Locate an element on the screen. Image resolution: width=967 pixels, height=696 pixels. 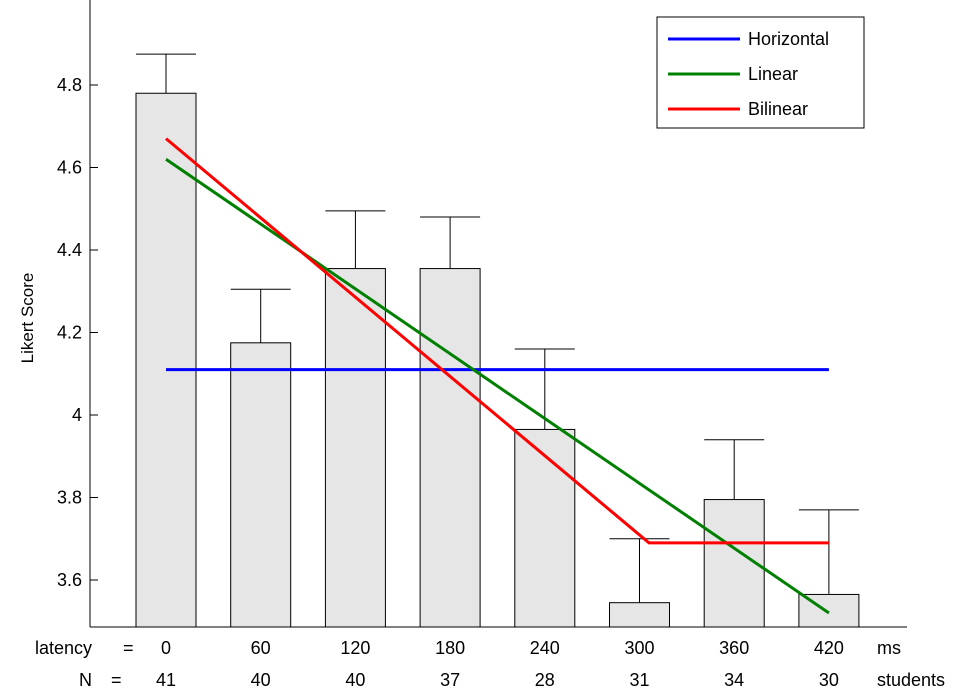
latency-value-0: 0 is located at coordinates (166, 648).